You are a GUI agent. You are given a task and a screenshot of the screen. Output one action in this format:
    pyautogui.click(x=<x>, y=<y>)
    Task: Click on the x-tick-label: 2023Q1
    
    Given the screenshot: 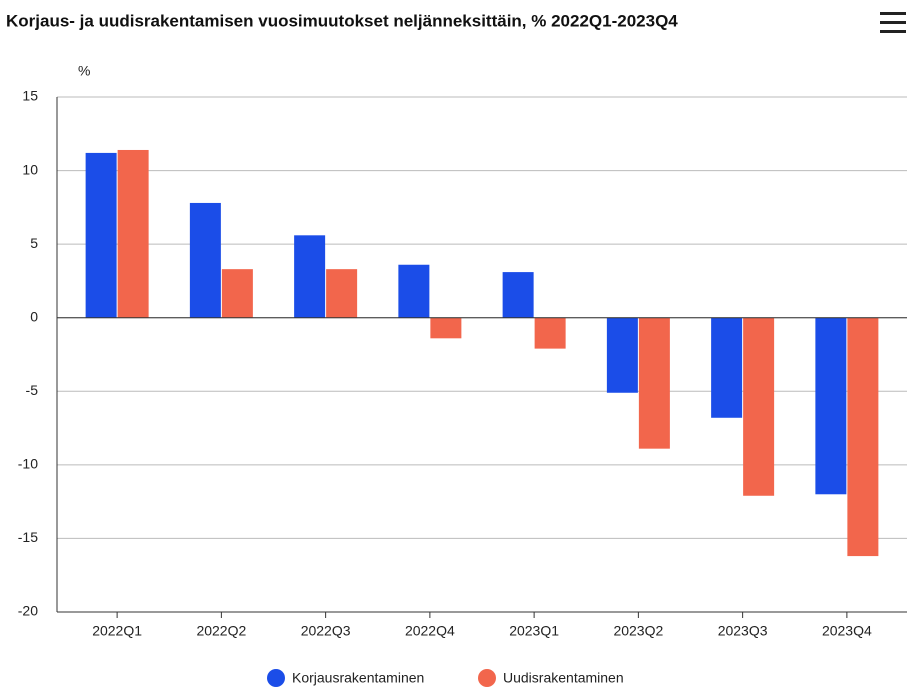 What is the action you would take?
    pyautogui.click(x=534, y=631)
    